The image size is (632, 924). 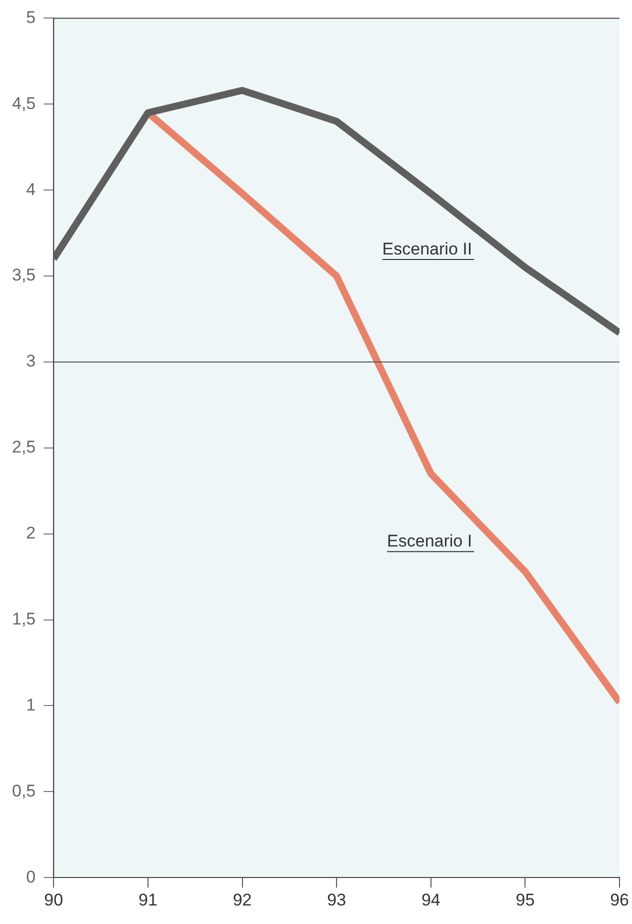 I want to click on series-label: Escenario I, so click(x=429, y=541).